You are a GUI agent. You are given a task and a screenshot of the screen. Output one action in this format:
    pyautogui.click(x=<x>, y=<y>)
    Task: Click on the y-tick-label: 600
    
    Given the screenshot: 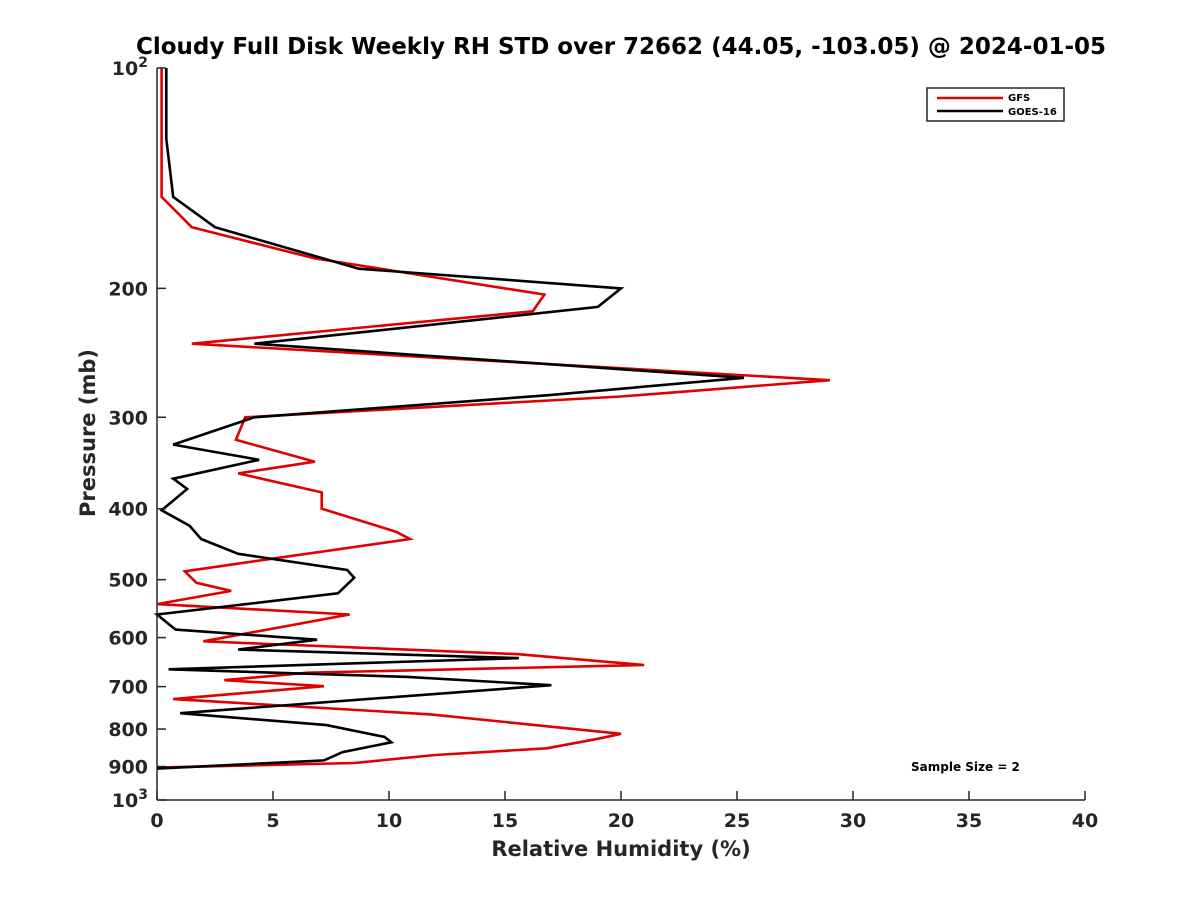 What is the action you would take?
    pyautogui.click(x=128, y=639)
    